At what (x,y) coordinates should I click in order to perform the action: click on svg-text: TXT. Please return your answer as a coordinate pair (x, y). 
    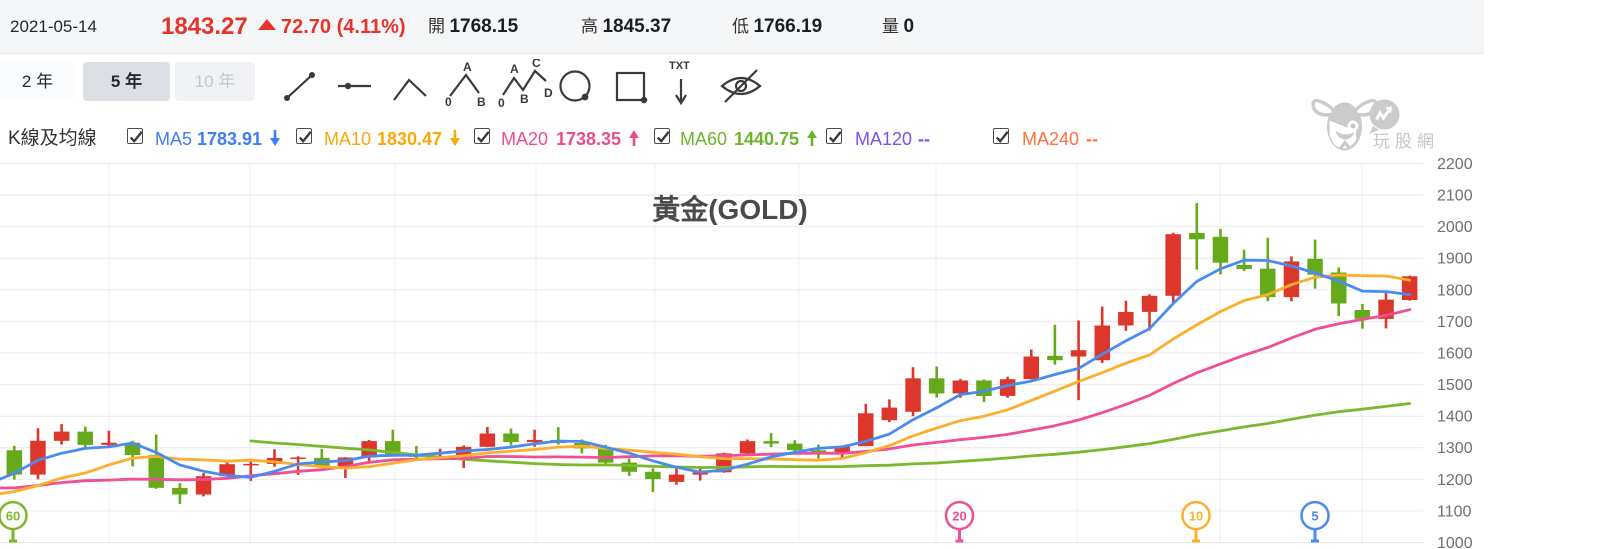
    Looking at the image, I should click on (679, 66).